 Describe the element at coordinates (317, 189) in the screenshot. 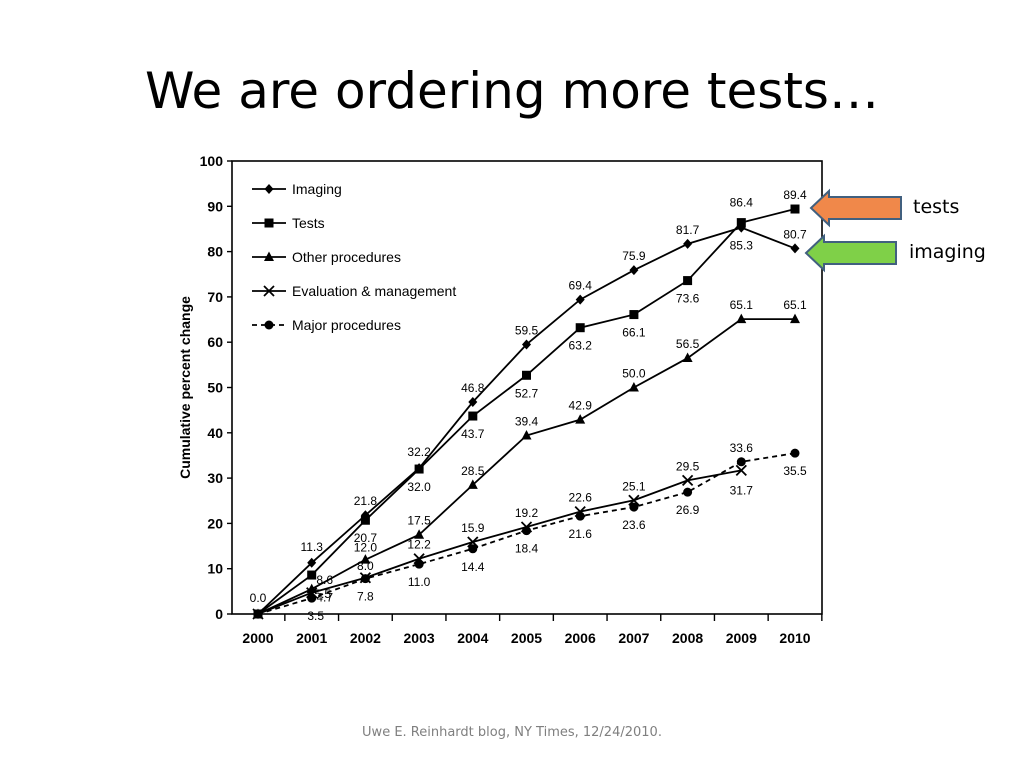

I see `legend-label: Imaging` at that location.